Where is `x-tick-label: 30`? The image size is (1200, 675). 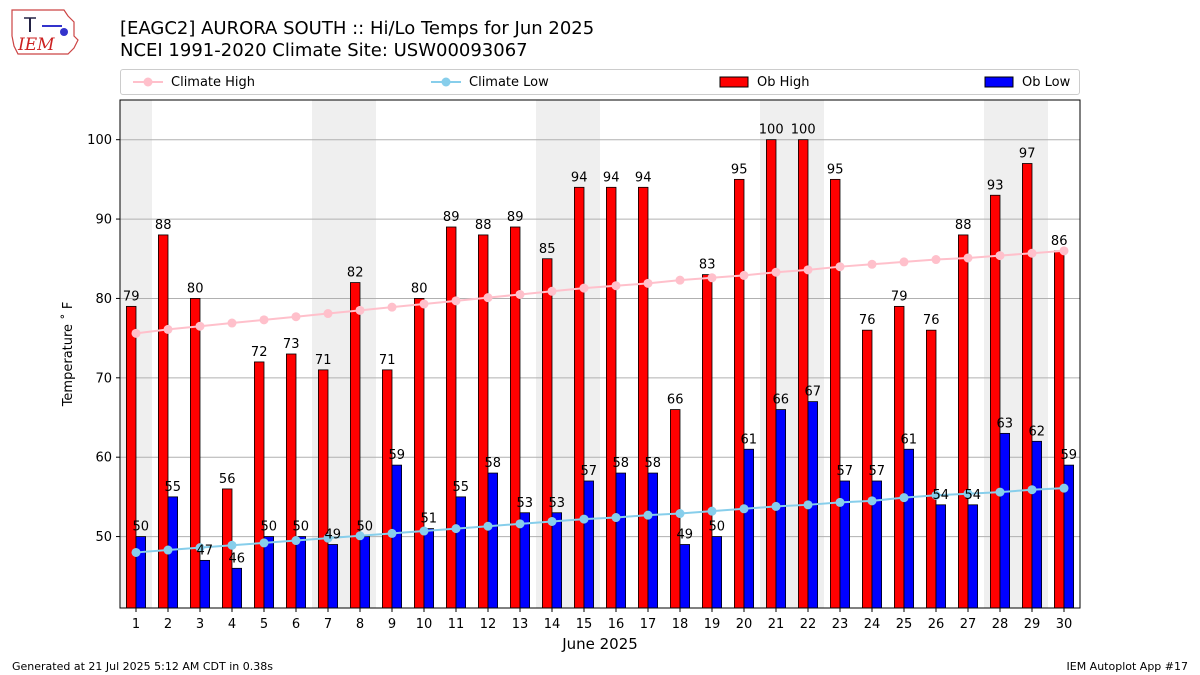 x-tick-label: 30 is located at coordinates (1064, 624).